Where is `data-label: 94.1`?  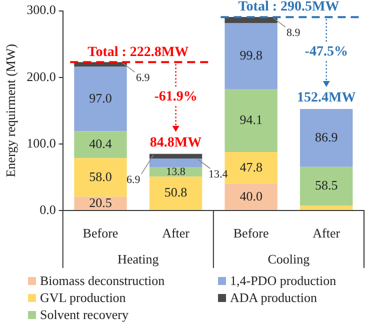
data-label: 94.1 is located at coordinates (251, 120).